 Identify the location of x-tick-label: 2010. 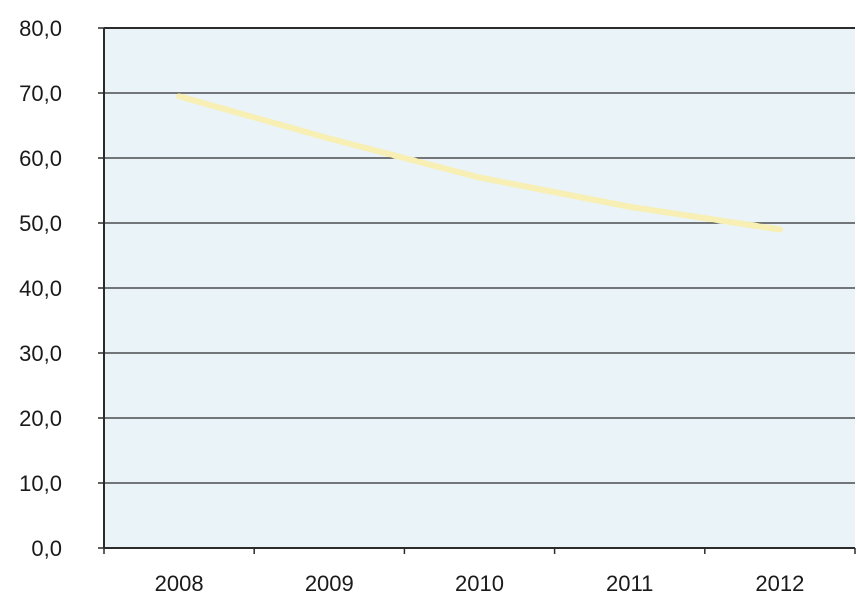
(479, 583).